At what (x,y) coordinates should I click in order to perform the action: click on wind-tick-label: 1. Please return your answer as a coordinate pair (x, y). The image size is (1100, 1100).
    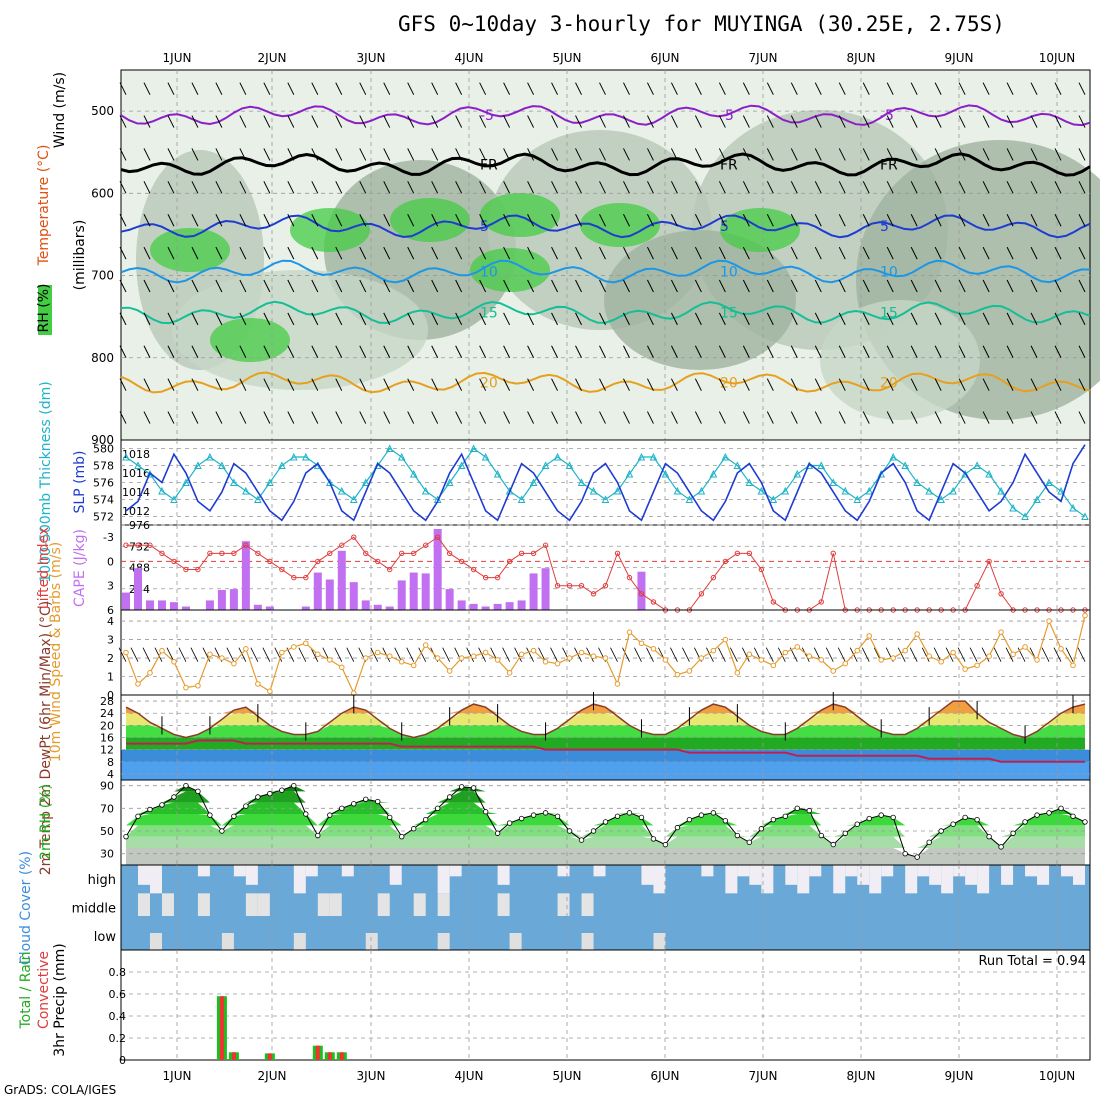
    Looking at the image, I should click on (110, 677).